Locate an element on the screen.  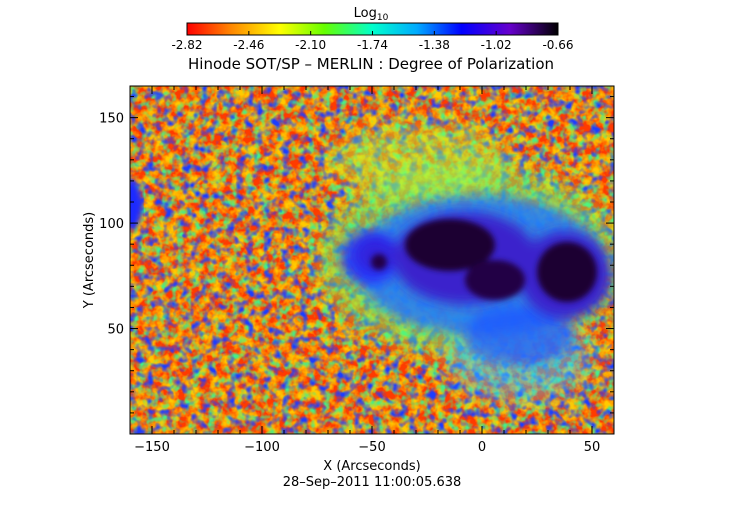
y-axis-label: Y (Arcseconds) is located at coordinates (89, 260).